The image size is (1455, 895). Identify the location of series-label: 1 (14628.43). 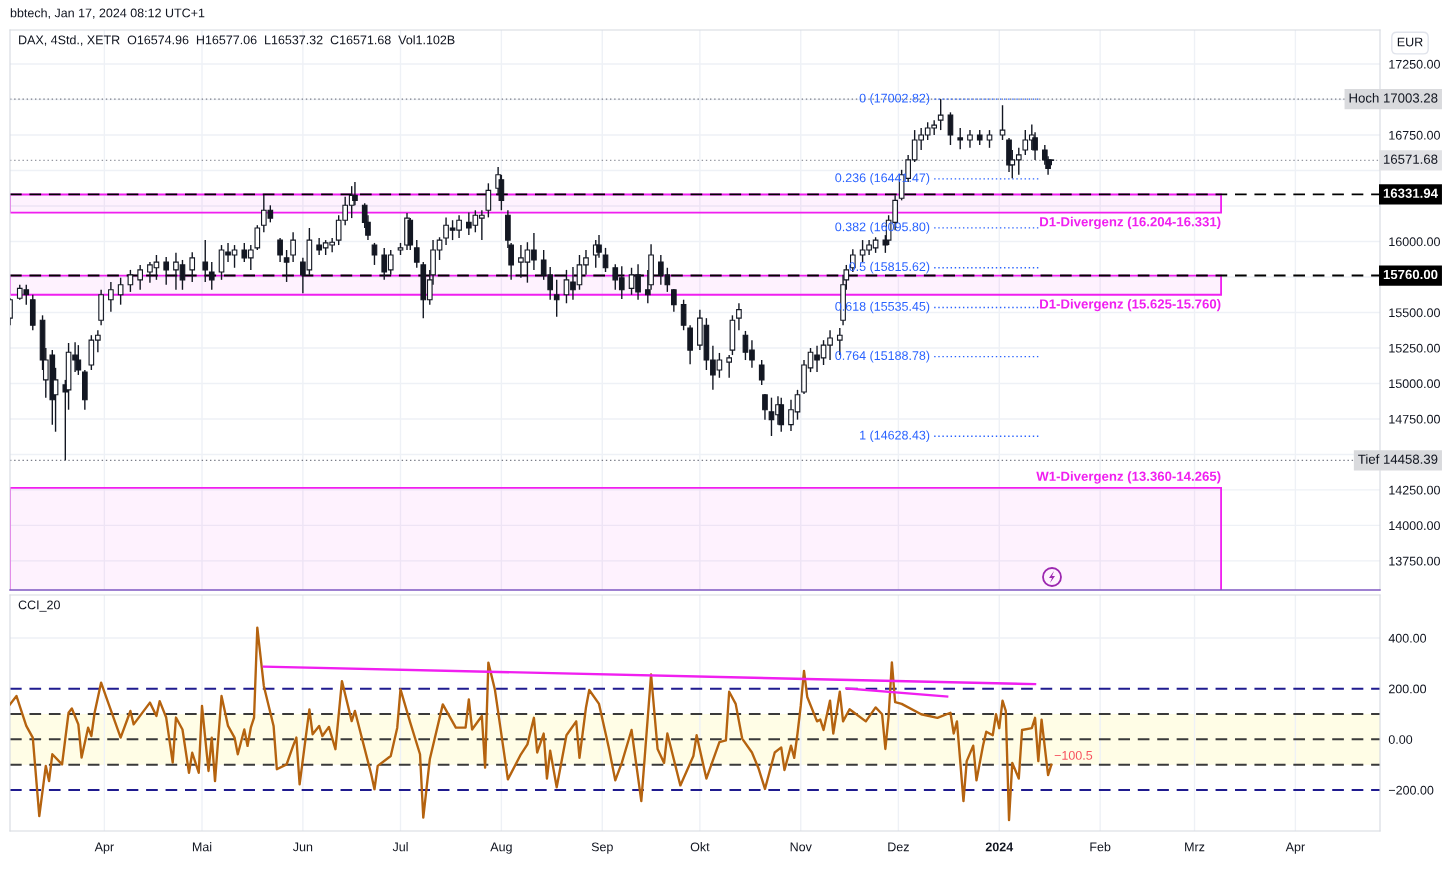
(895, 436).